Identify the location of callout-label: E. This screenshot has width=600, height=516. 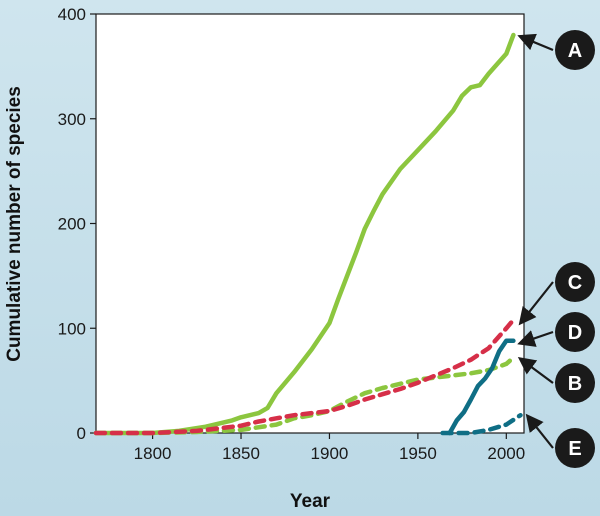
(574, 449).